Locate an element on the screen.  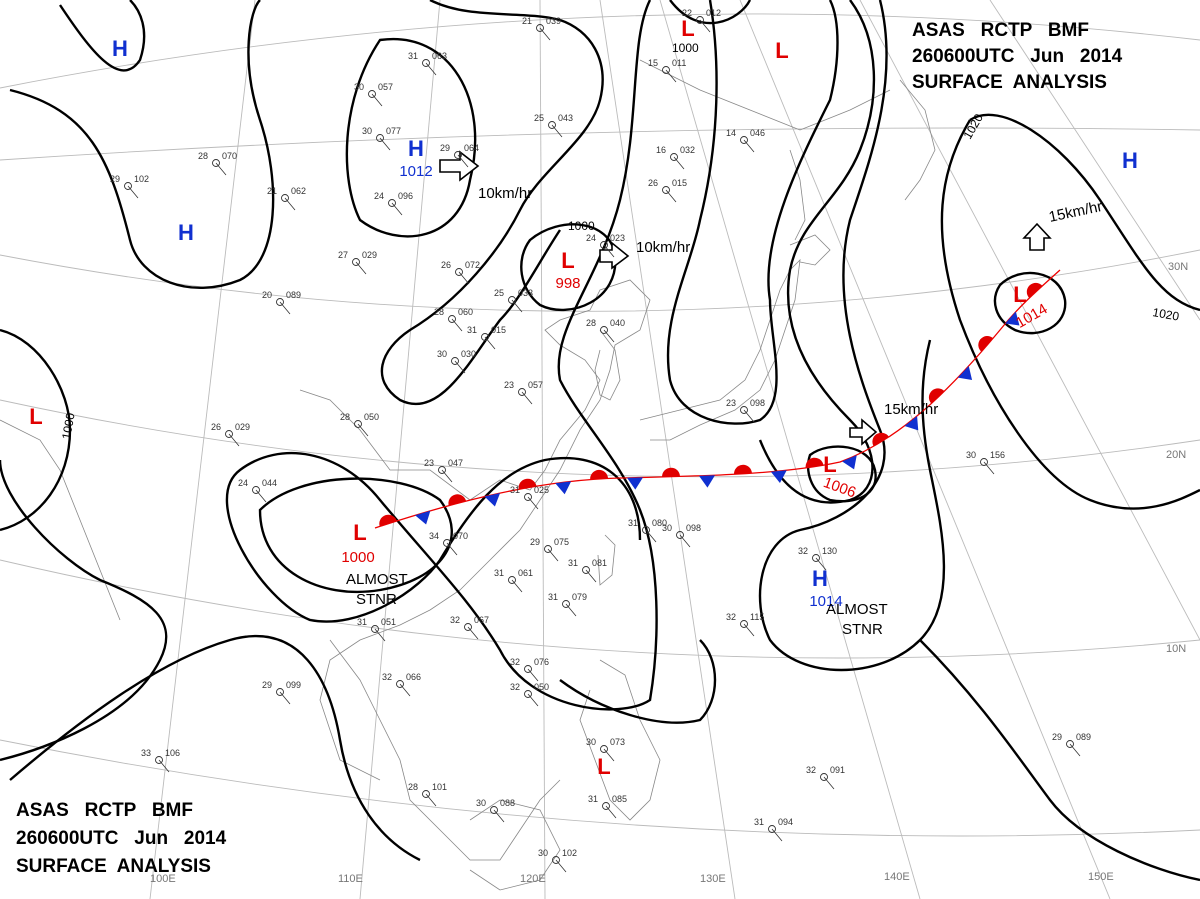
lon-label: 130E is located at coordinates (713, 879).